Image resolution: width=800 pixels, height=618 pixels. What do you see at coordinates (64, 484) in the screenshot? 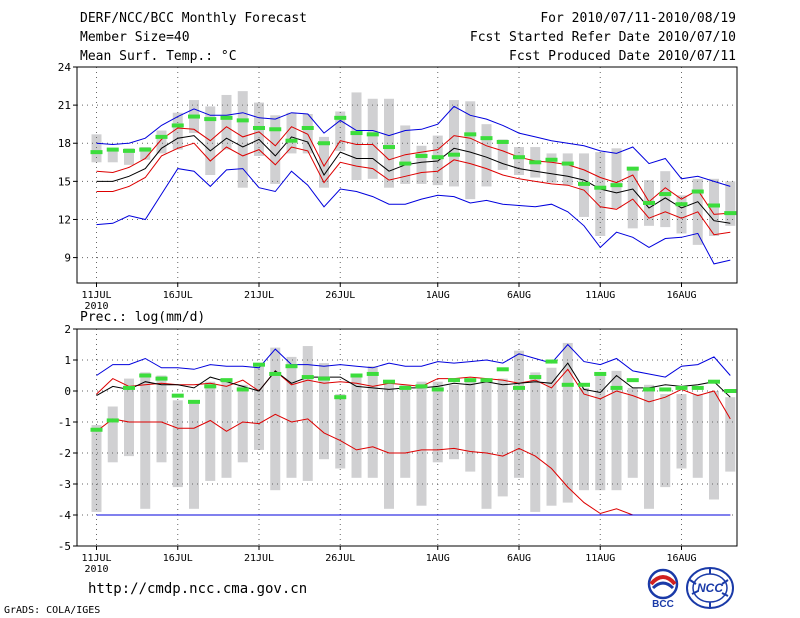
I see `y-tick-label-2: -3` at bounding box center [64, 484].